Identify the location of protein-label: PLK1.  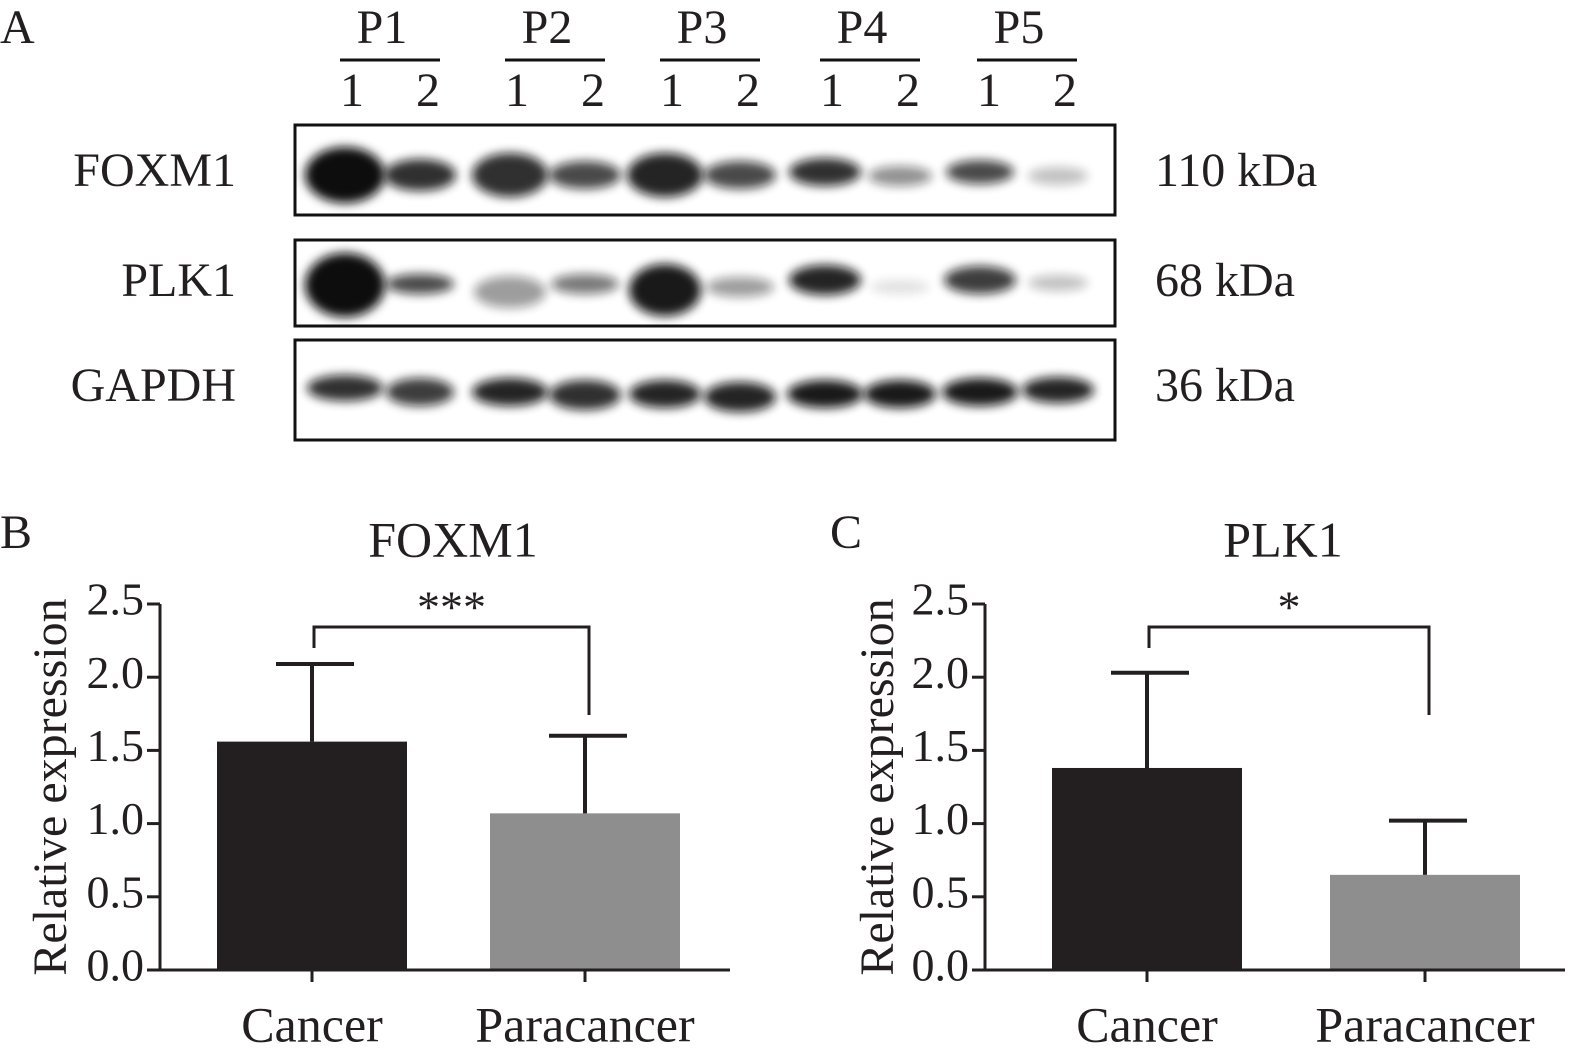
(178, 280).